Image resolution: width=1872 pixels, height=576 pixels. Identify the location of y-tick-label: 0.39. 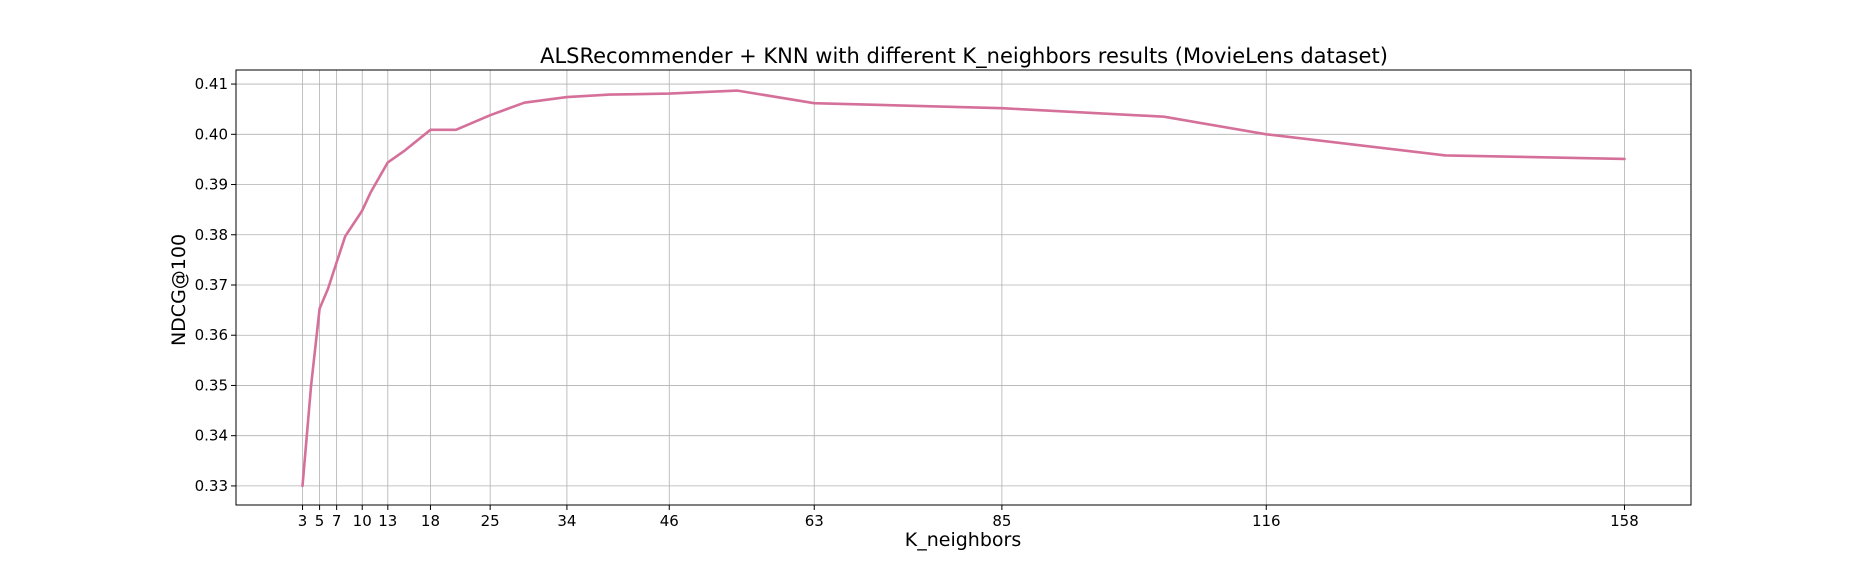
(211, 185).